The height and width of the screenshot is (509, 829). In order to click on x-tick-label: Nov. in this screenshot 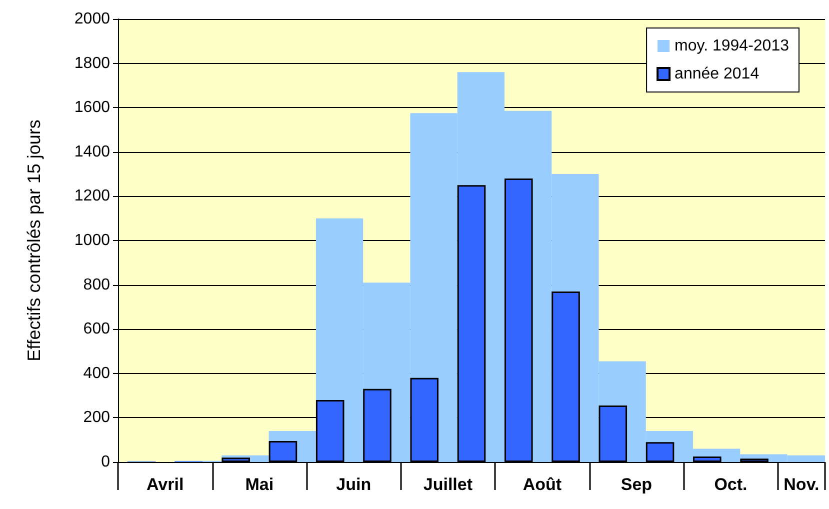, I will do `click(802, 484)`.